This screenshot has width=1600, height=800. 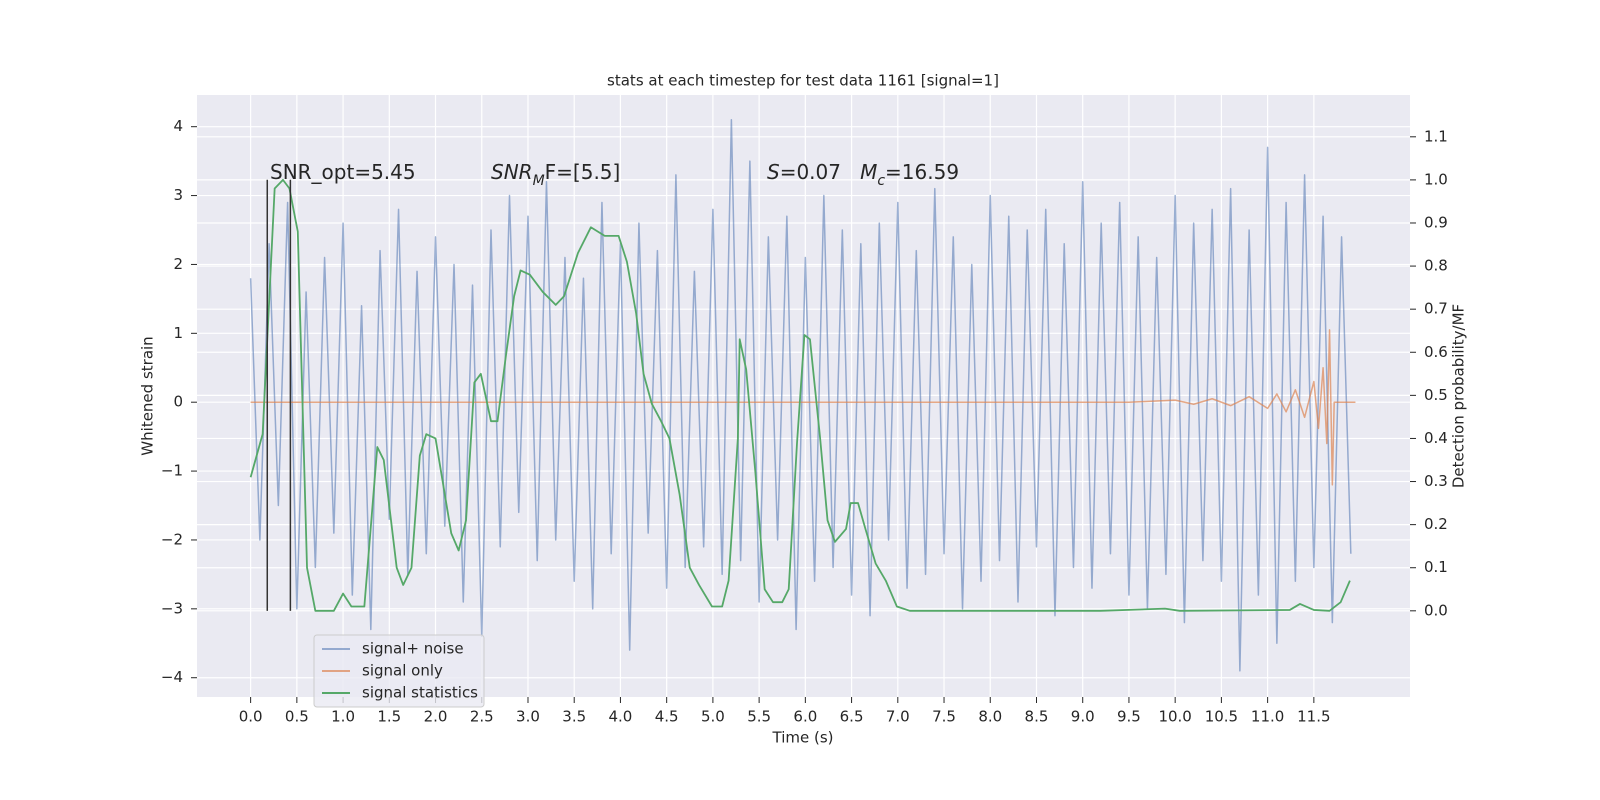 I want to click on y-tick-label: −1, so click(x=172, y=471).